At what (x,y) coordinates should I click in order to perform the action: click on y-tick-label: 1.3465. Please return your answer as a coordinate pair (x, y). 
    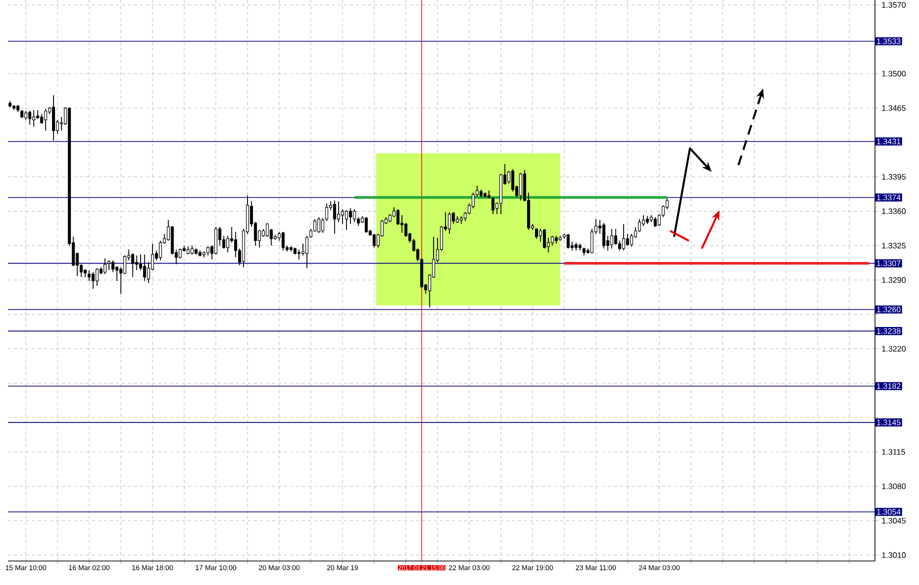
    Looking at the image, I should click on (894, 108).